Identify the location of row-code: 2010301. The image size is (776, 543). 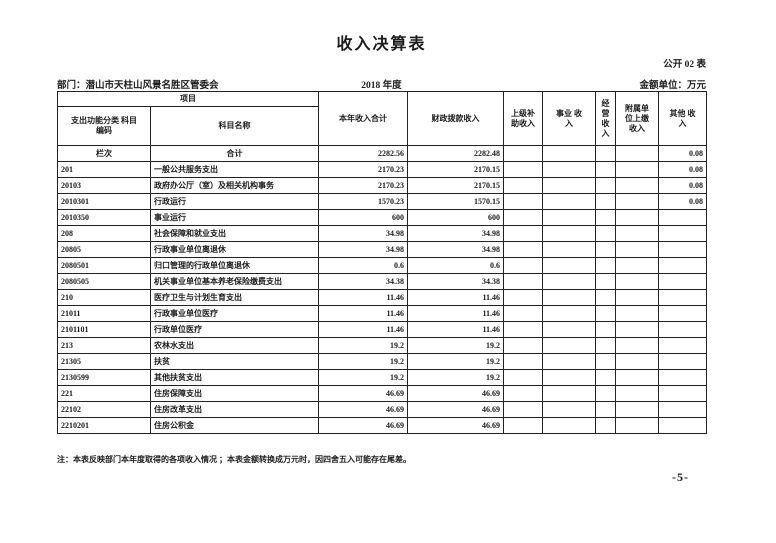
(104, 201).